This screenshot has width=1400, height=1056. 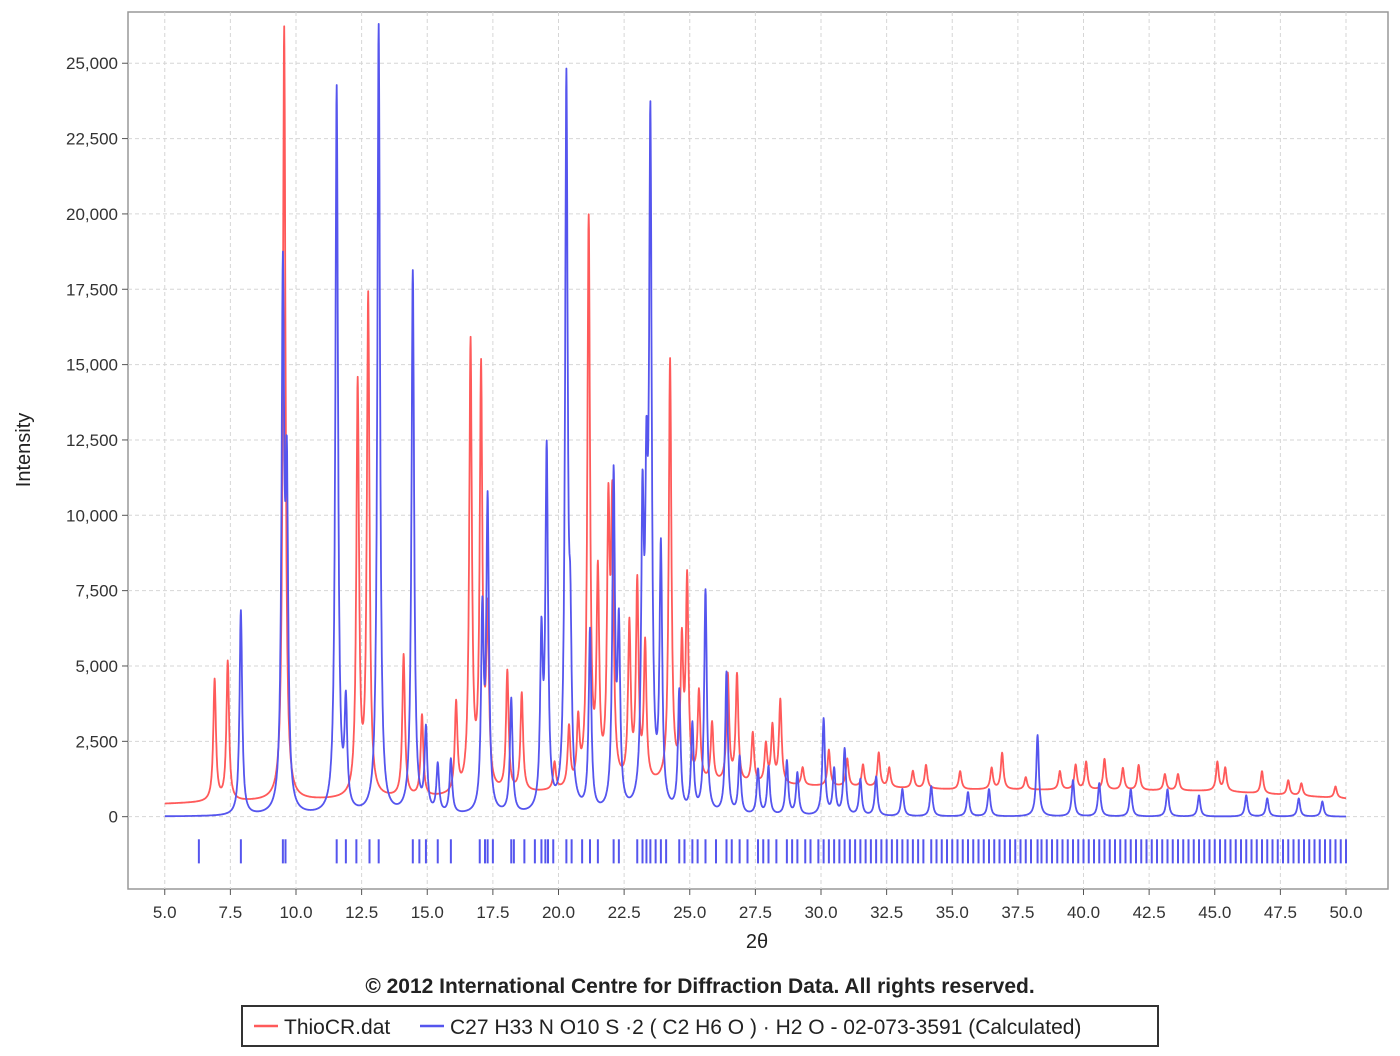 What do you see at coordinates (92, 214) in the screenshot?
I see `y-tick-label: 20,000` at bounding box center [92, 214].